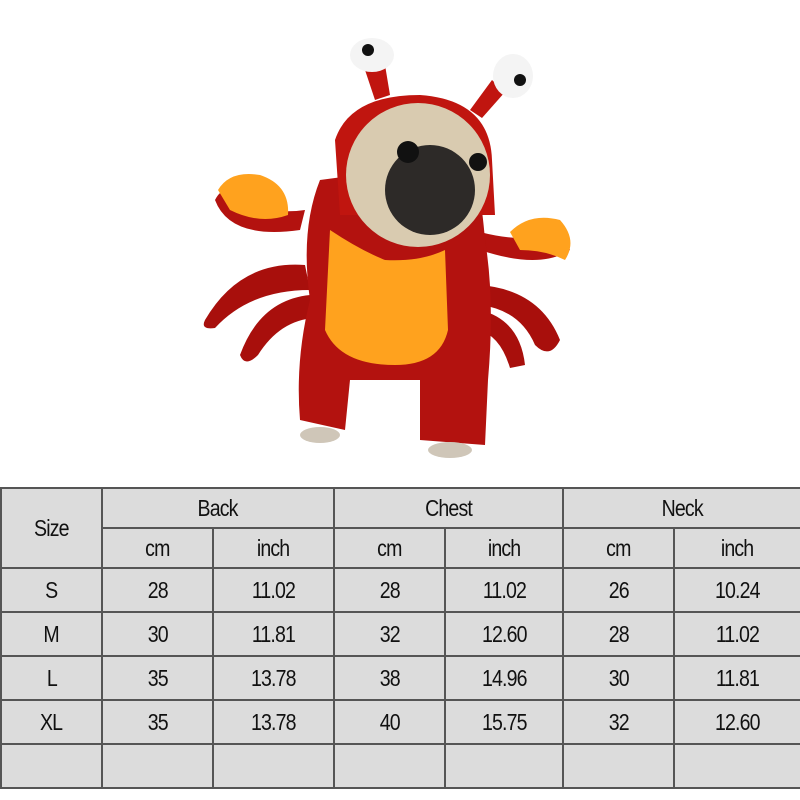  I want to click on table-row: M 30 11.81 32 12.60 28 11.02, so click(400, 634).